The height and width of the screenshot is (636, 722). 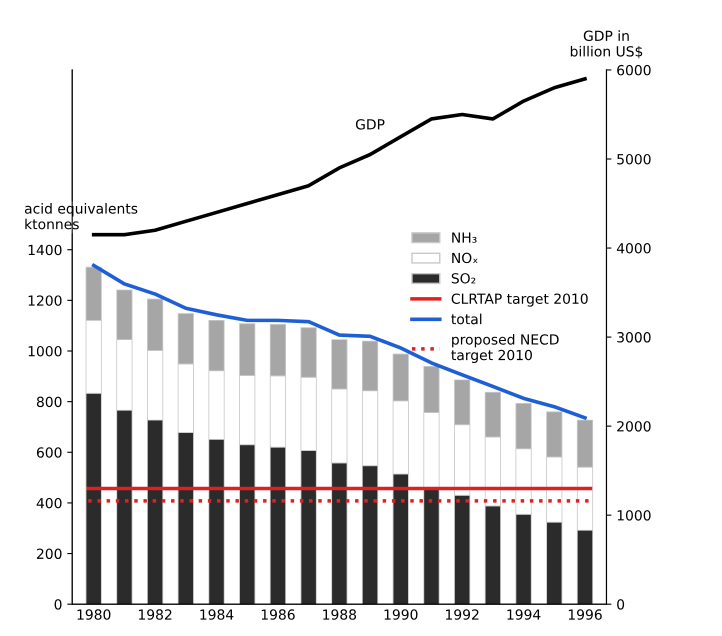 I want to click on y2-axis-title: GDP in billion US$, so click(x=606, y=44).